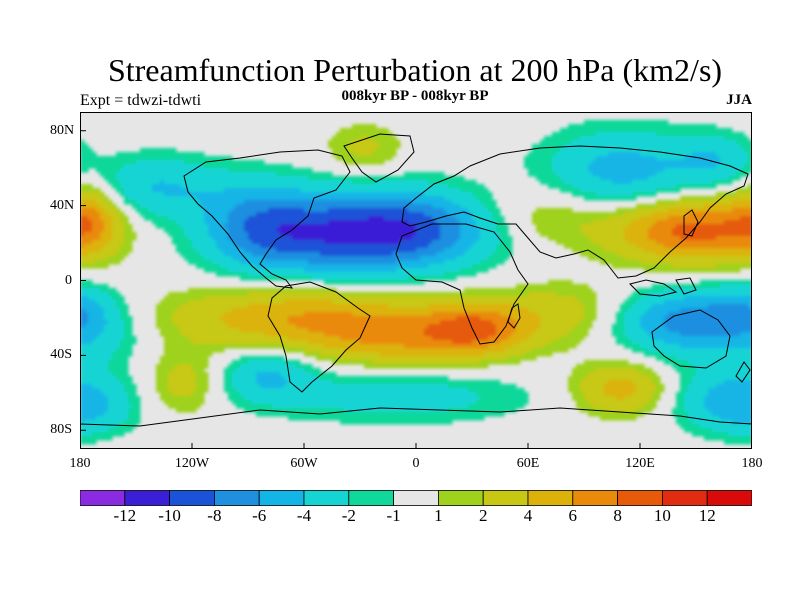 The image size is (800, 600). Describe the element at coordinates (80, 463) in the screenshot. I see `lon-label-180w: 180` at that location.